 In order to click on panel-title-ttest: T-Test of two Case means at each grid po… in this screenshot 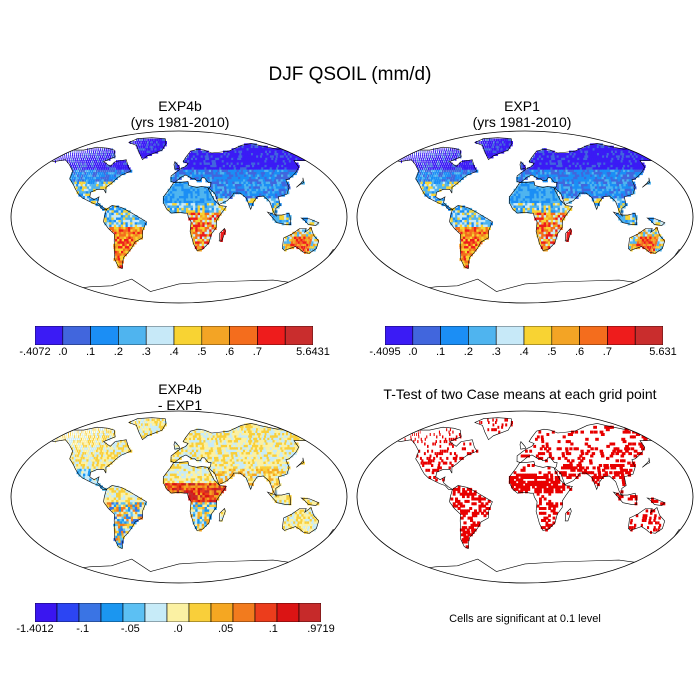, I will do `click(520, 394)`.